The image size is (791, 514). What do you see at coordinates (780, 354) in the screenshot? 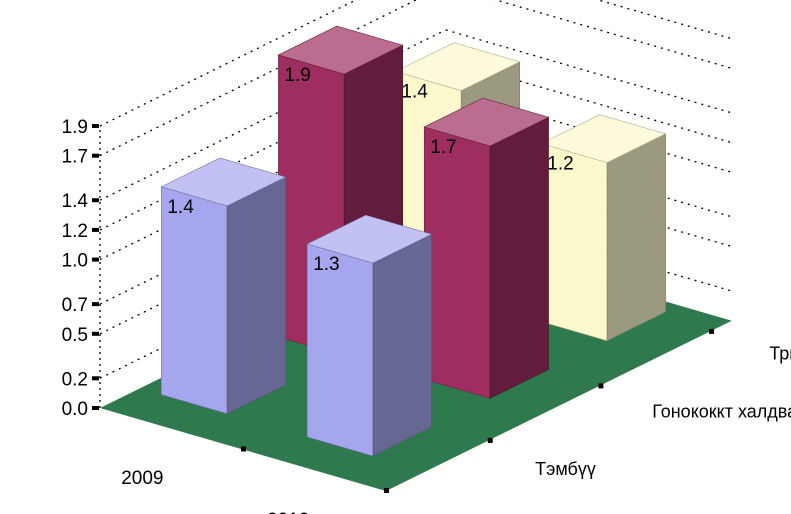
I see `depth-series-label: Трихомониаз` at bounding box center [780, 354].